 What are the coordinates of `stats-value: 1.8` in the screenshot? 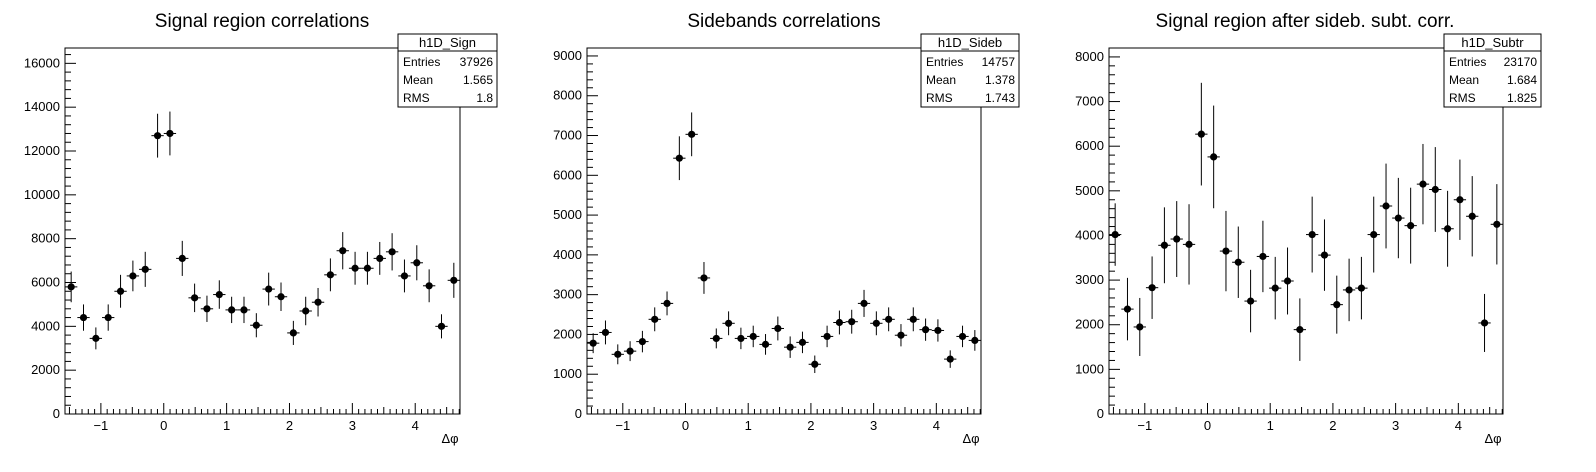 It's located at (484, 98).